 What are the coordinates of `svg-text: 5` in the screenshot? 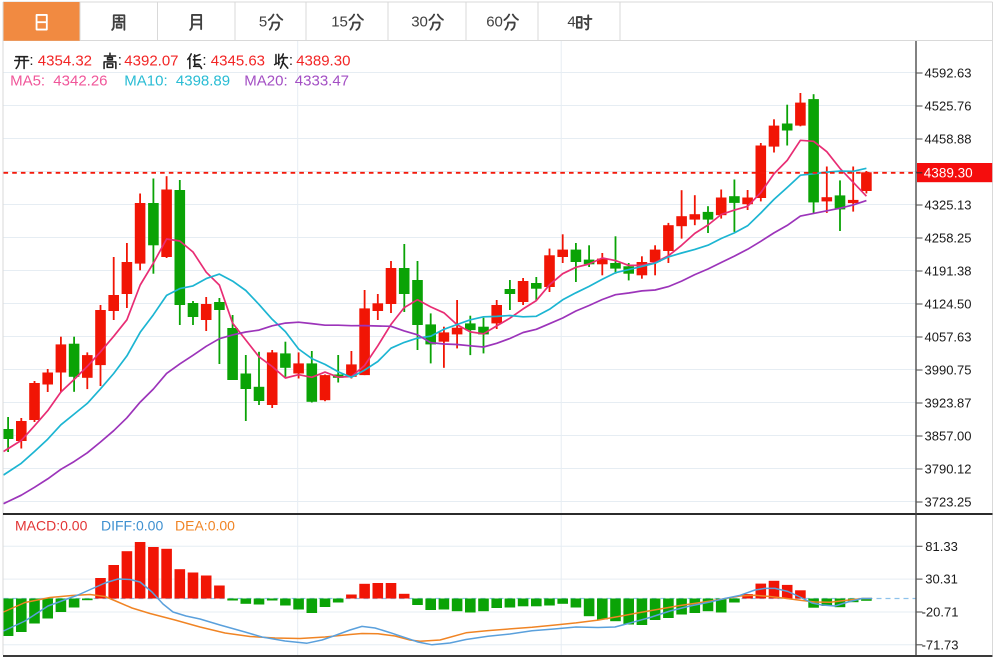 It's located at (263, 22).